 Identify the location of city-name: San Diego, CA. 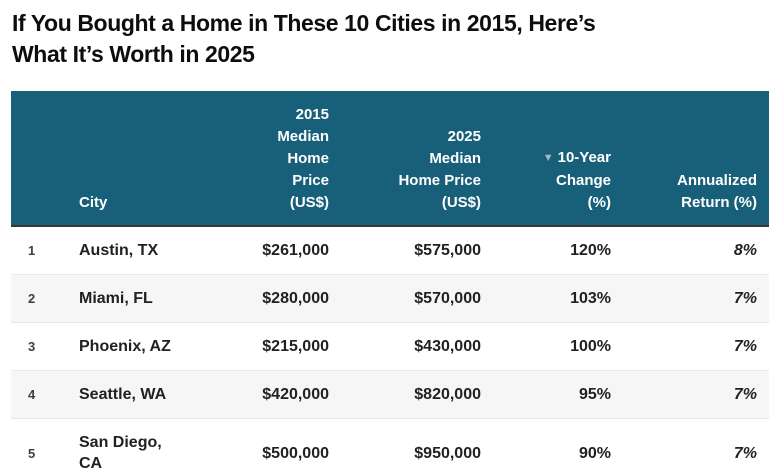
(120, 452).